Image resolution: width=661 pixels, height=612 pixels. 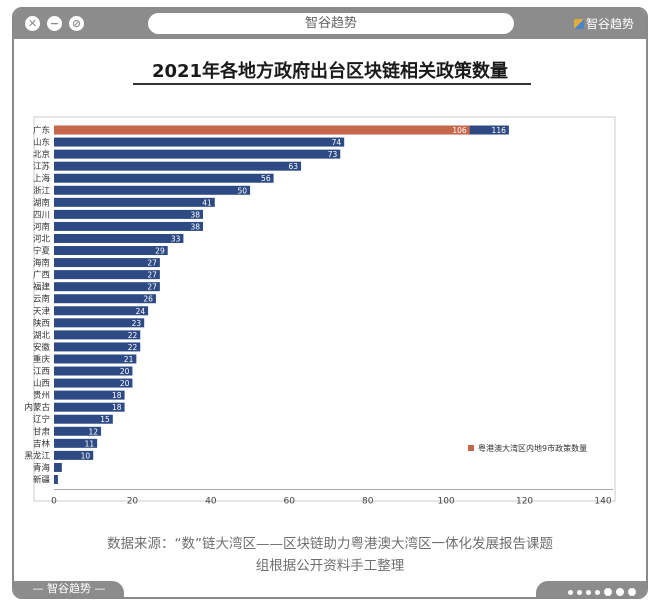 I want to click on highlight-bar, so click(x=262, y=130).